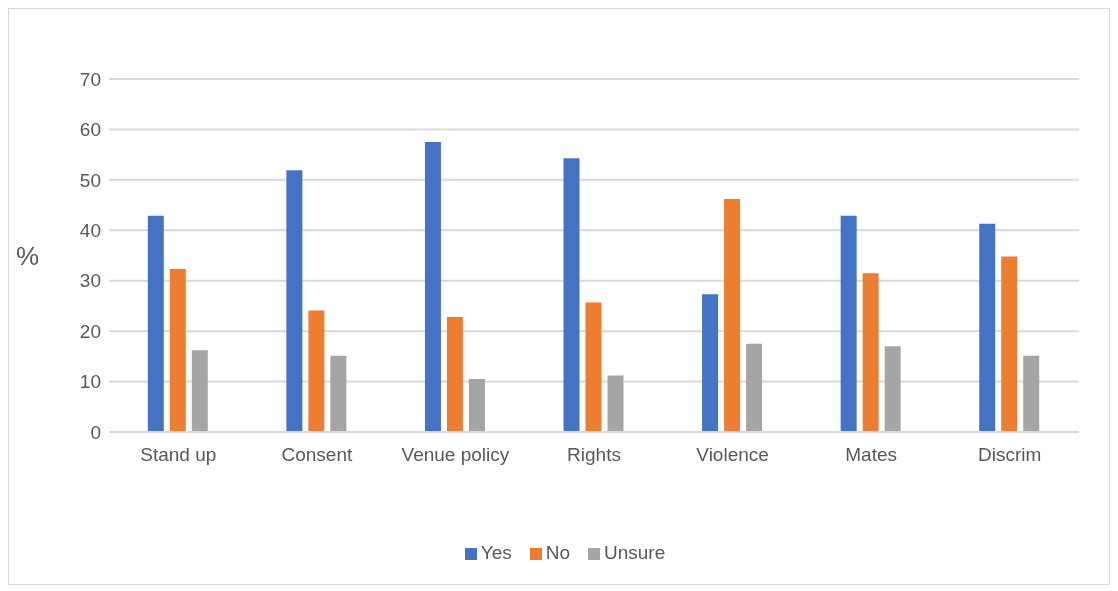 This screenshot has height=591, width=1118. What do you see at coordinates (90, 79) in the screenshot?
I see `y-tick-label: 70` at bounding box center [90, 79].